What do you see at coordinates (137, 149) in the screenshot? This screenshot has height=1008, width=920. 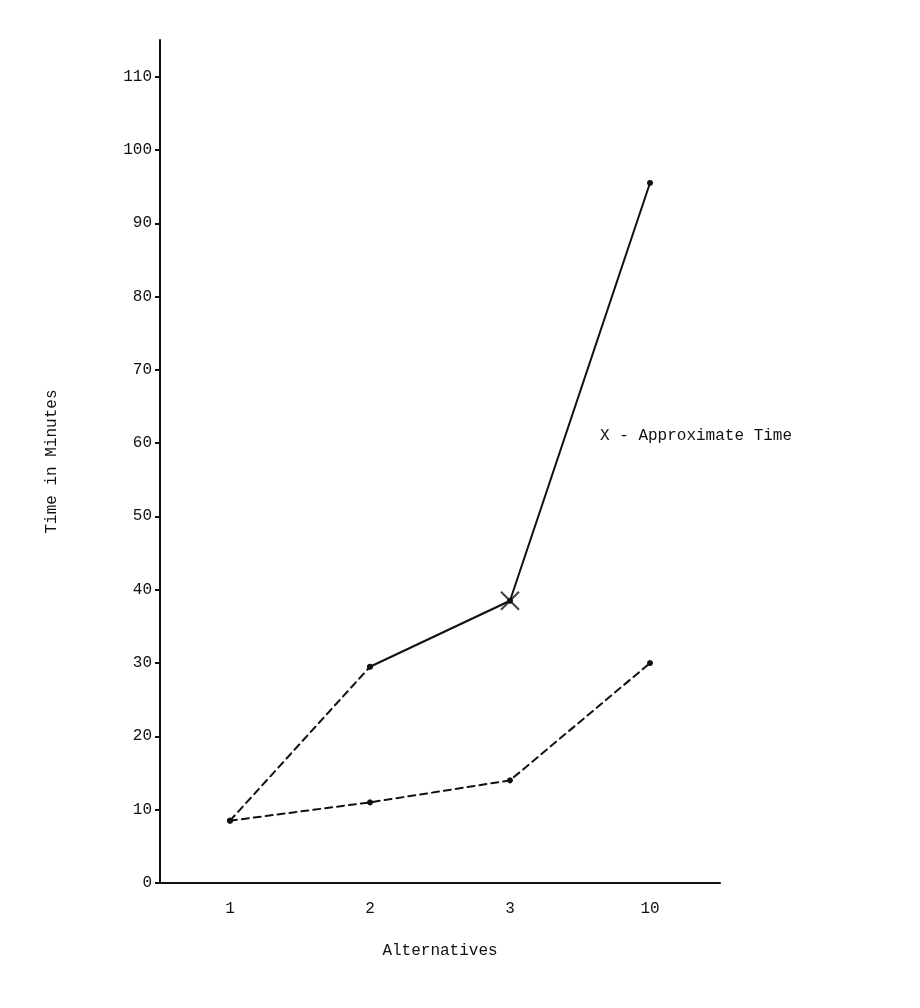 I see `y-tick-label: 100` at bounding box center [137, 149].